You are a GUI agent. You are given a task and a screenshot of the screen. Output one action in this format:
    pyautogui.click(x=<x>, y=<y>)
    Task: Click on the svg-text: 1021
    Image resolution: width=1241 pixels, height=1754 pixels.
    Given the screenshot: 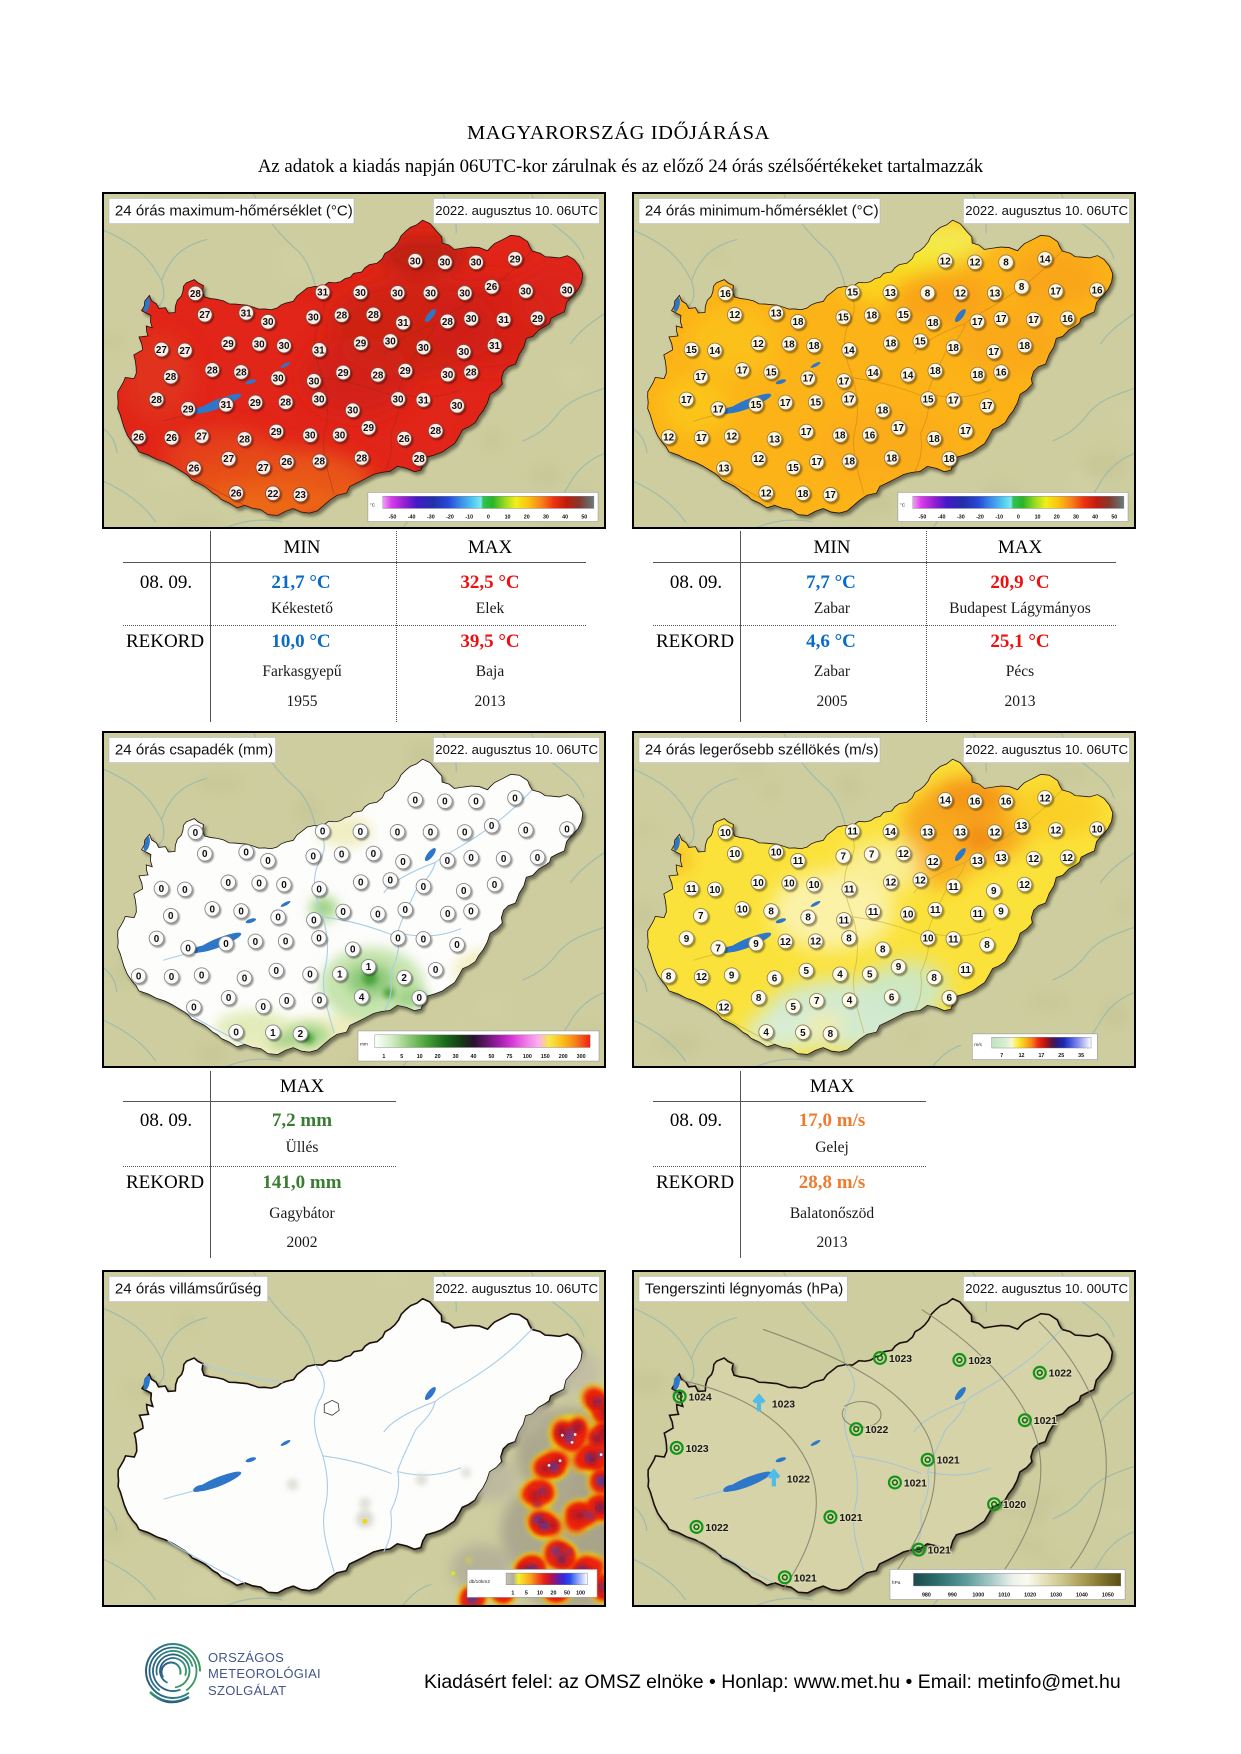 What is the action you would take?
    pyautogui.click(x=948, y=1461)
    